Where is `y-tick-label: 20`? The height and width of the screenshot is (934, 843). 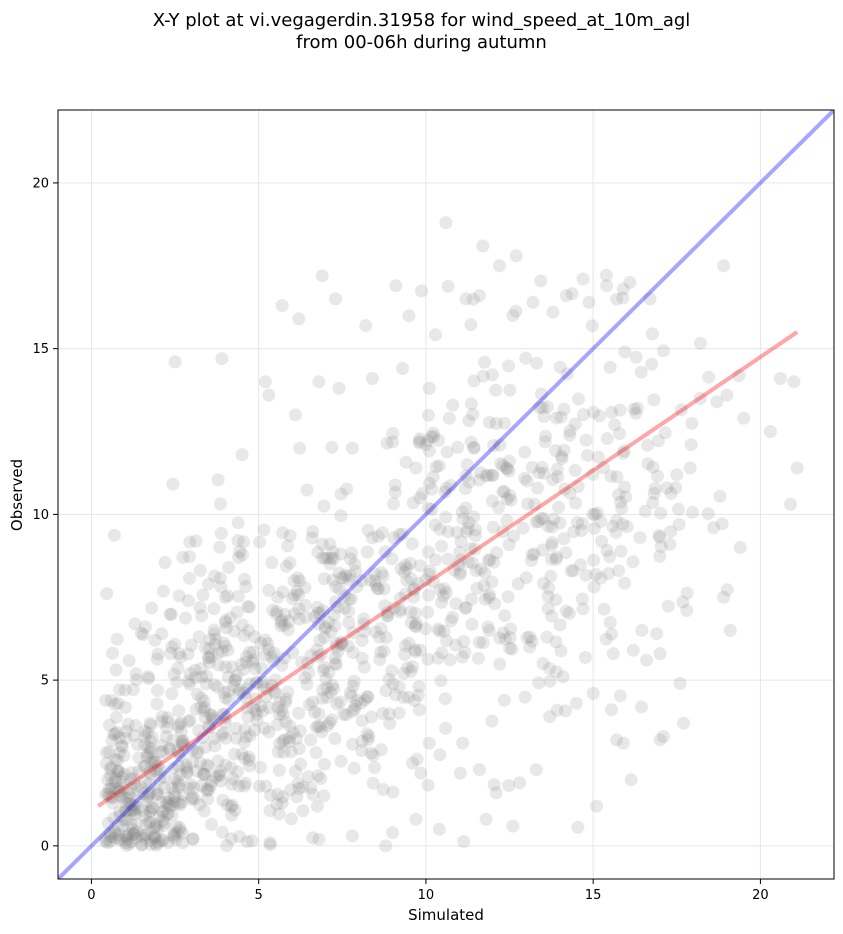 y-tick-label: 20 is located at coordinates (40, 183).